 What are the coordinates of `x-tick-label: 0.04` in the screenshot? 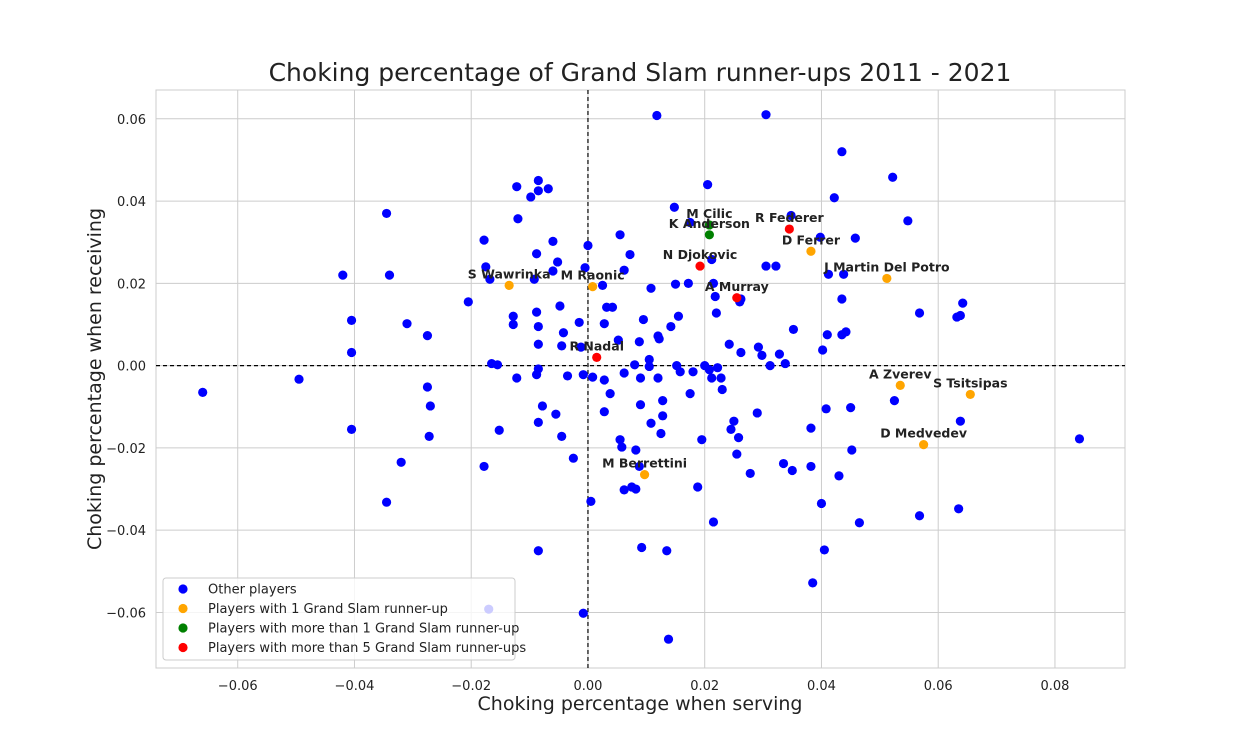 It's located at (821, 686).